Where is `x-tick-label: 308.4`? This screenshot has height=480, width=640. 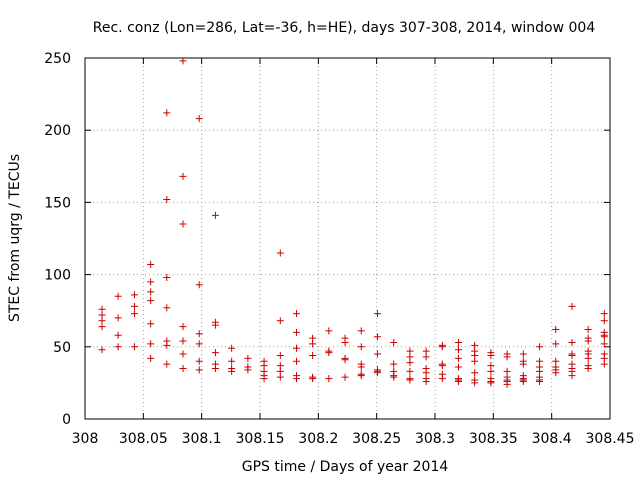 x-tick-label: 308.4 is located at coordinates (552, 439).